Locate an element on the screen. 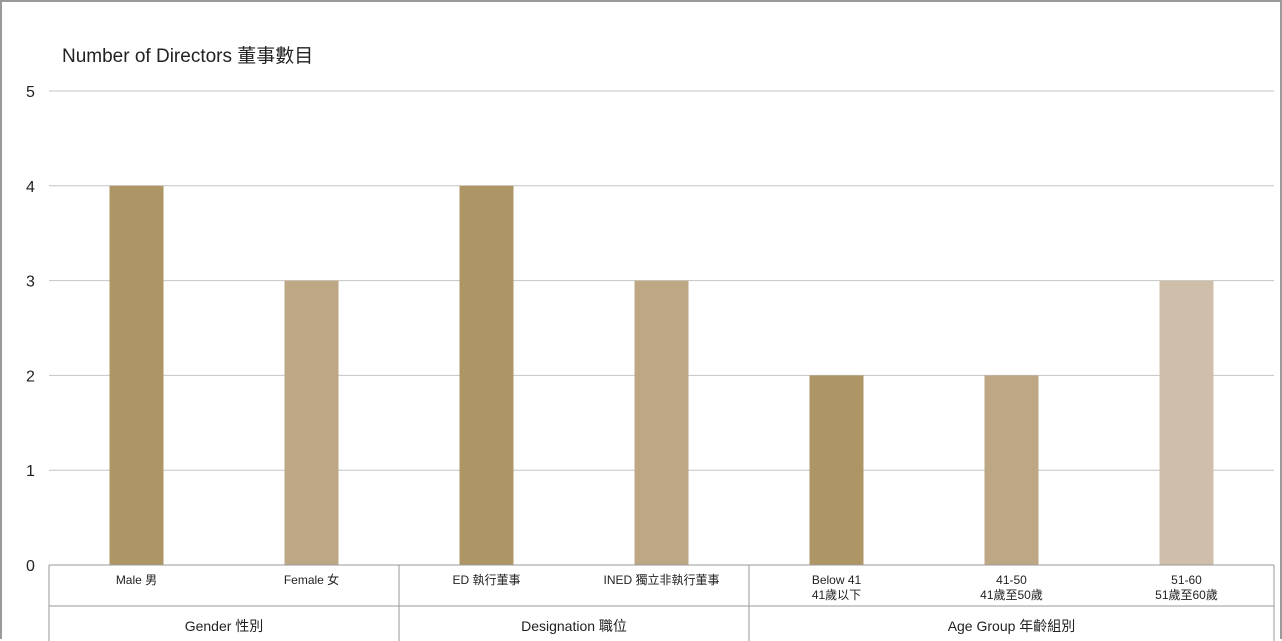  x-tick-label: INED 獨立非執行董事 is located at coordinates (661, 579).